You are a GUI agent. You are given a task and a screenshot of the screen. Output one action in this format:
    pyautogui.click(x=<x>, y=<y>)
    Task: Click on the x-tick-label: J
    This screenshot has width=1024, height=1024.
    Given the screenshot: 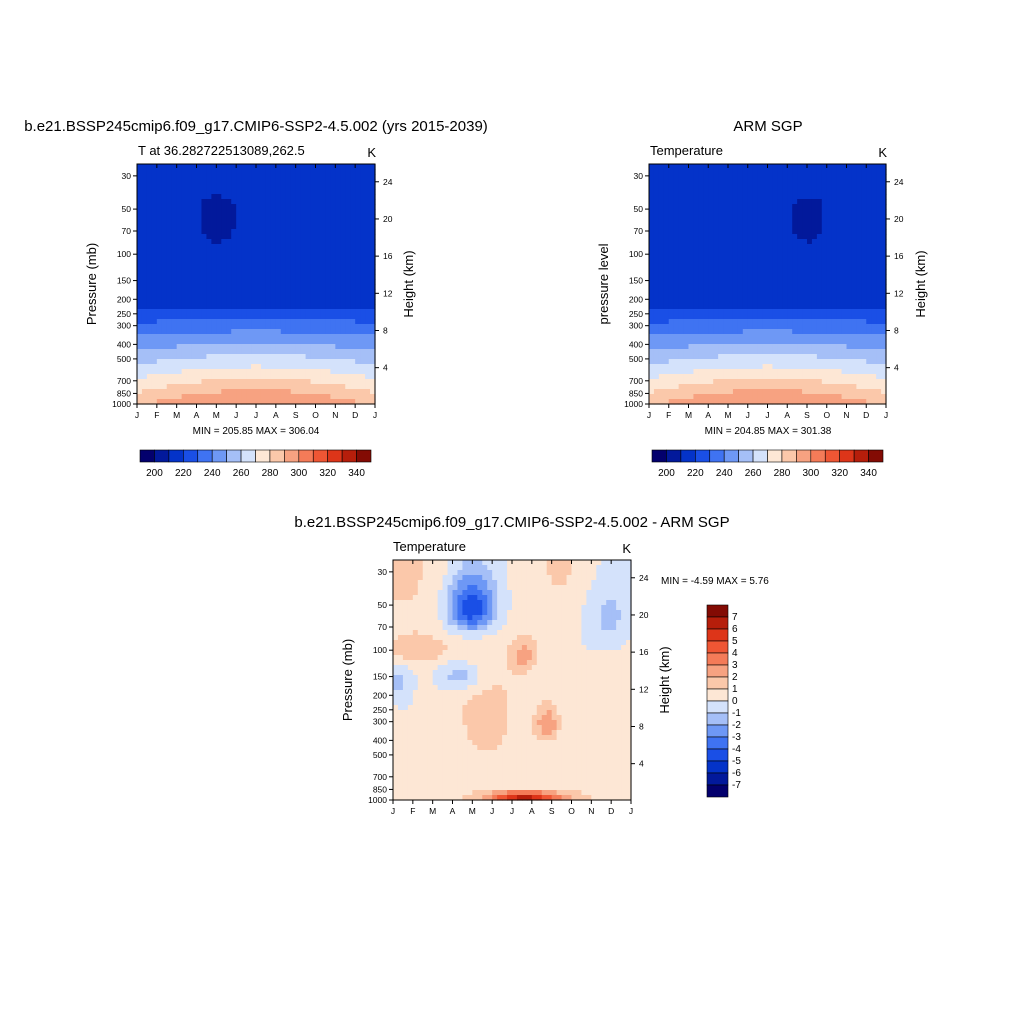 What is the action you would take?
    pyautogui.click(x=649, y=415)
    